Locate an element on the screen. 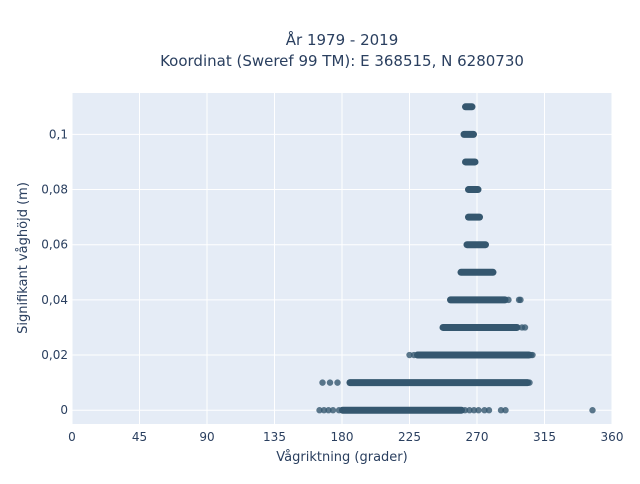 This screenshot has width=640, height=484. y-tick-label: 0,04 is located at coordinates (54, 300).